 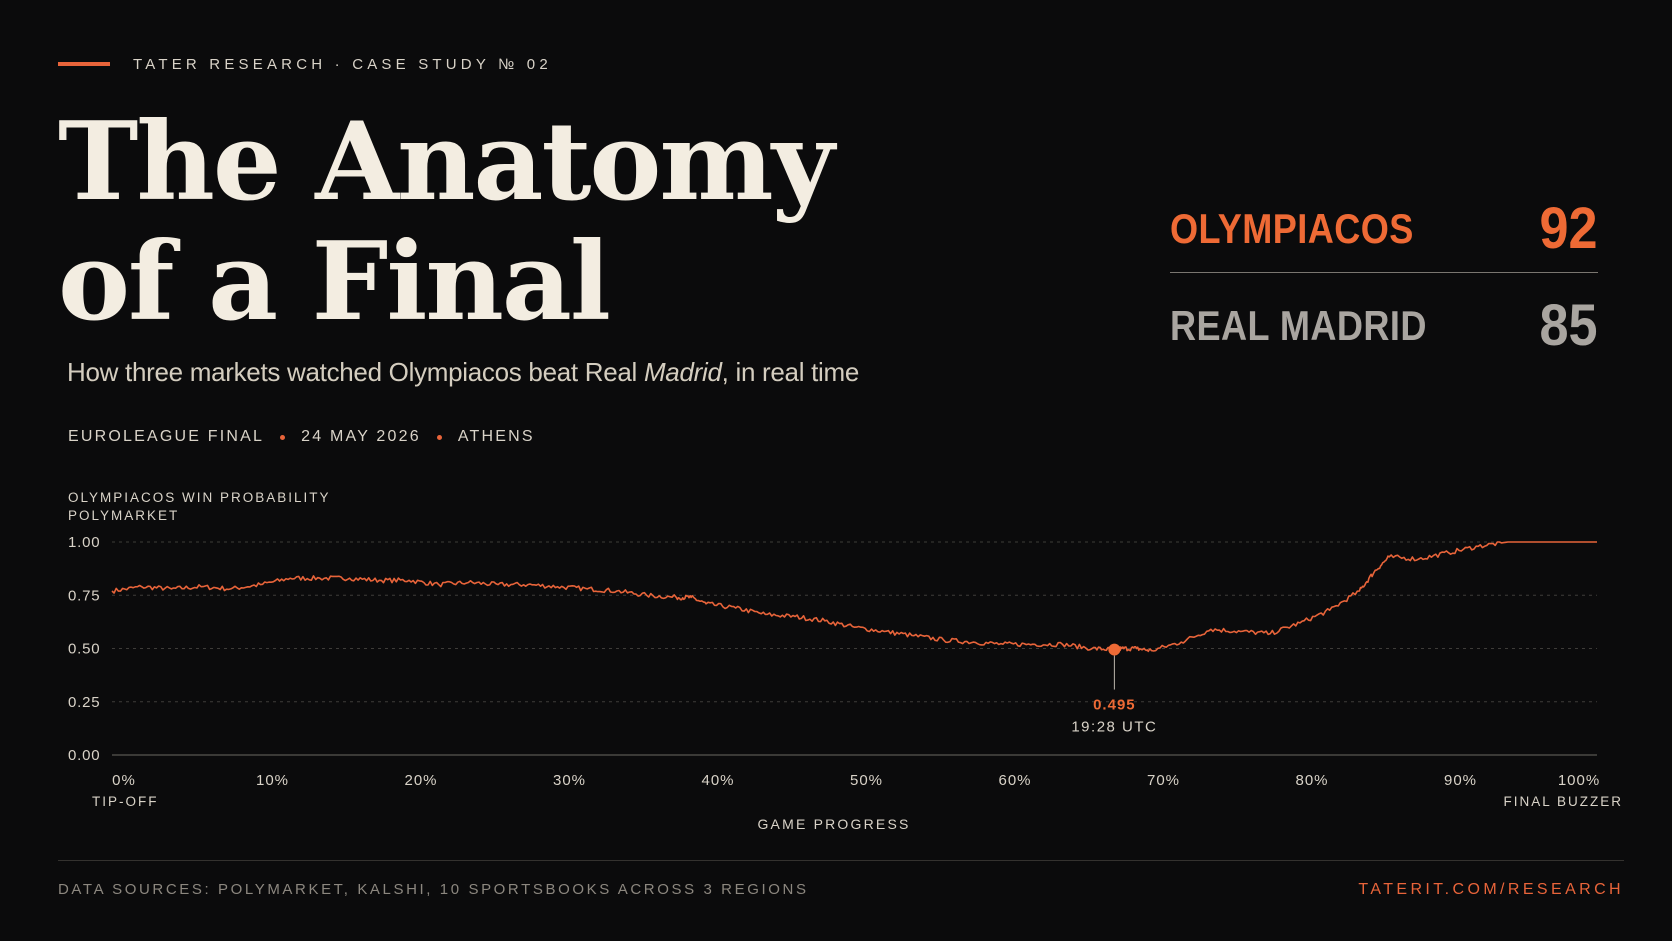 What do you see at coordinates (199, 497) in the screenshot?
I see `chart-title: OLYMPIACOS WIN PROBABILITY` at bounding box center [199, 497].